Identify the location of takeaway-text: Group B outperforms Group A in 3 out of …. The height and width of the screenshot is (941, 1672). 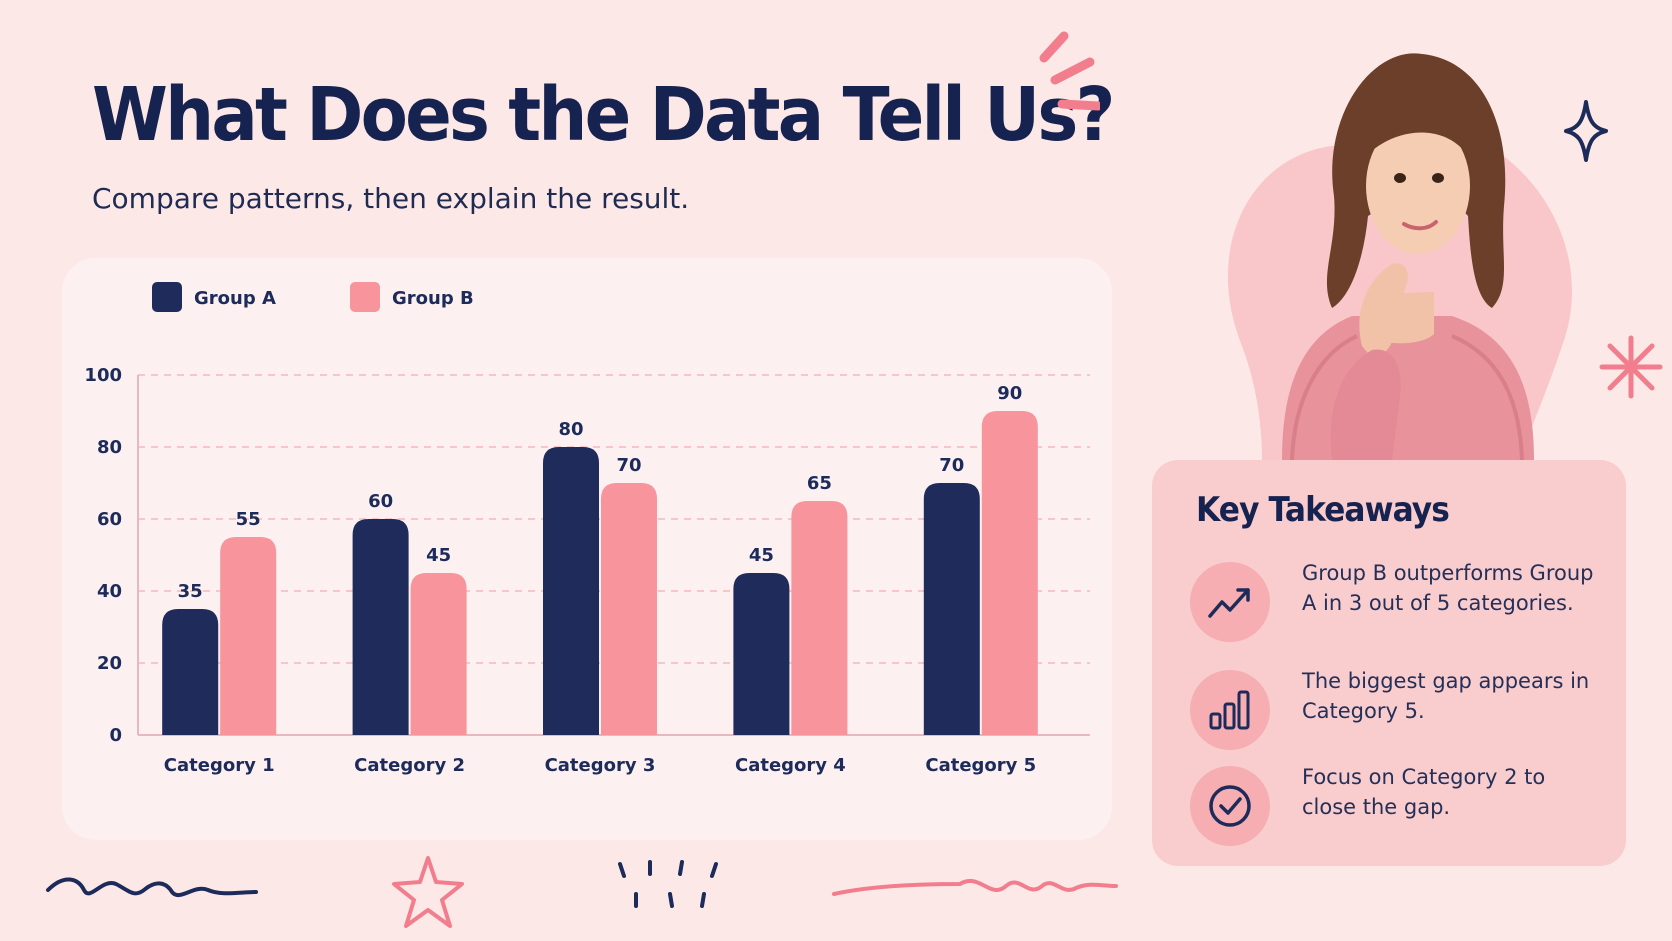
(1448, 588).